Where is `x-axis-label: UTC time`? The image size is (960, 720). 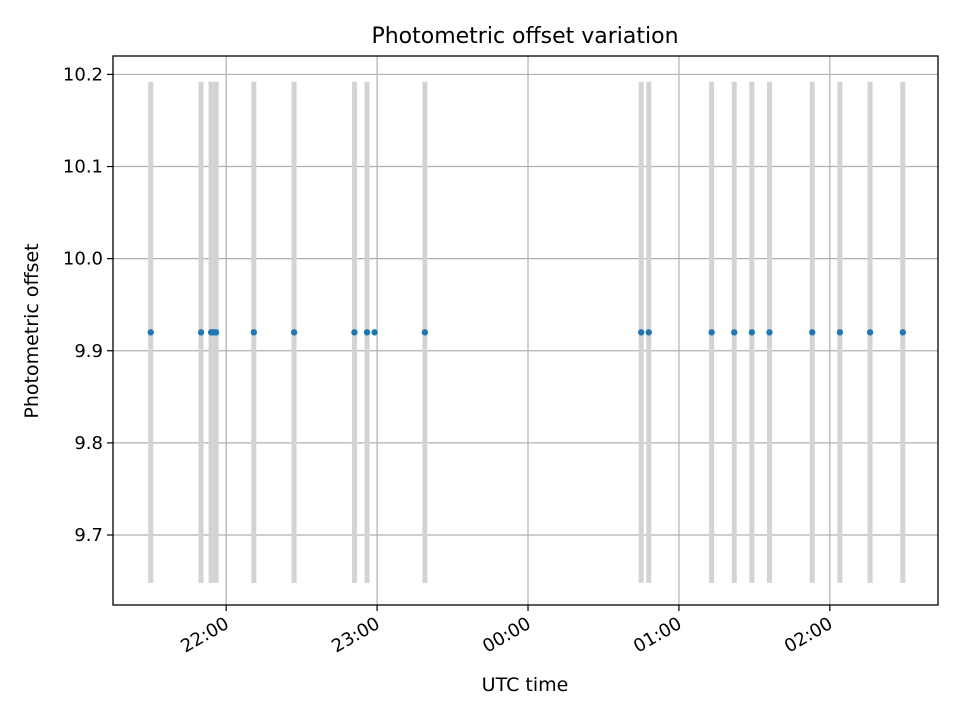
x-axis-label: UTC time is located at coordinates (525, 685).